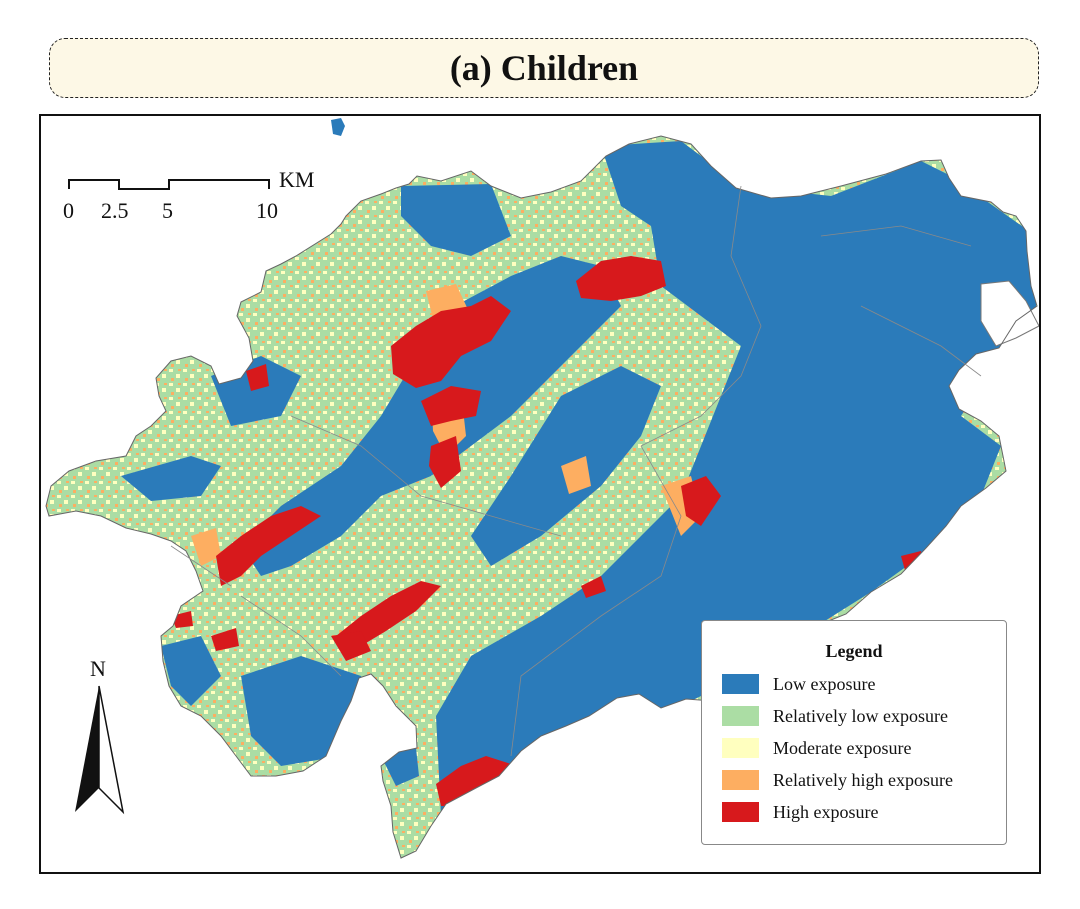 Image resolution: width=1080 pixels, height=909 pixels. Describe the element at coordinates (100, 750) in the screenshot. I see `north-arrow-icon` at that location.